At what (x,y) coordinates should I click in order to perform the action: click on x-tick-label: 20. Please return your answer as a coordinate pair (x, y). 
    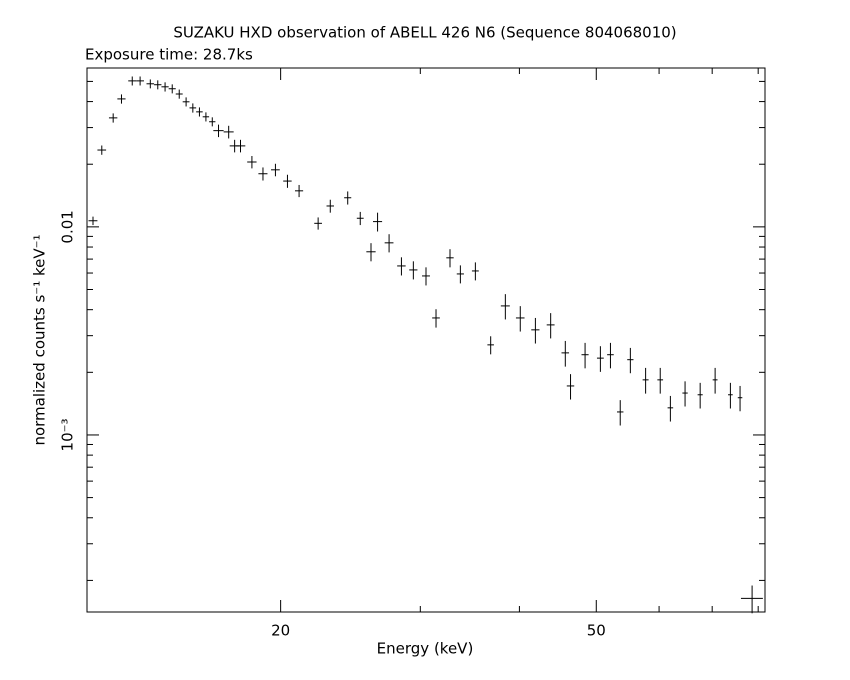
    Looking at the image, I should click on (280, 631).